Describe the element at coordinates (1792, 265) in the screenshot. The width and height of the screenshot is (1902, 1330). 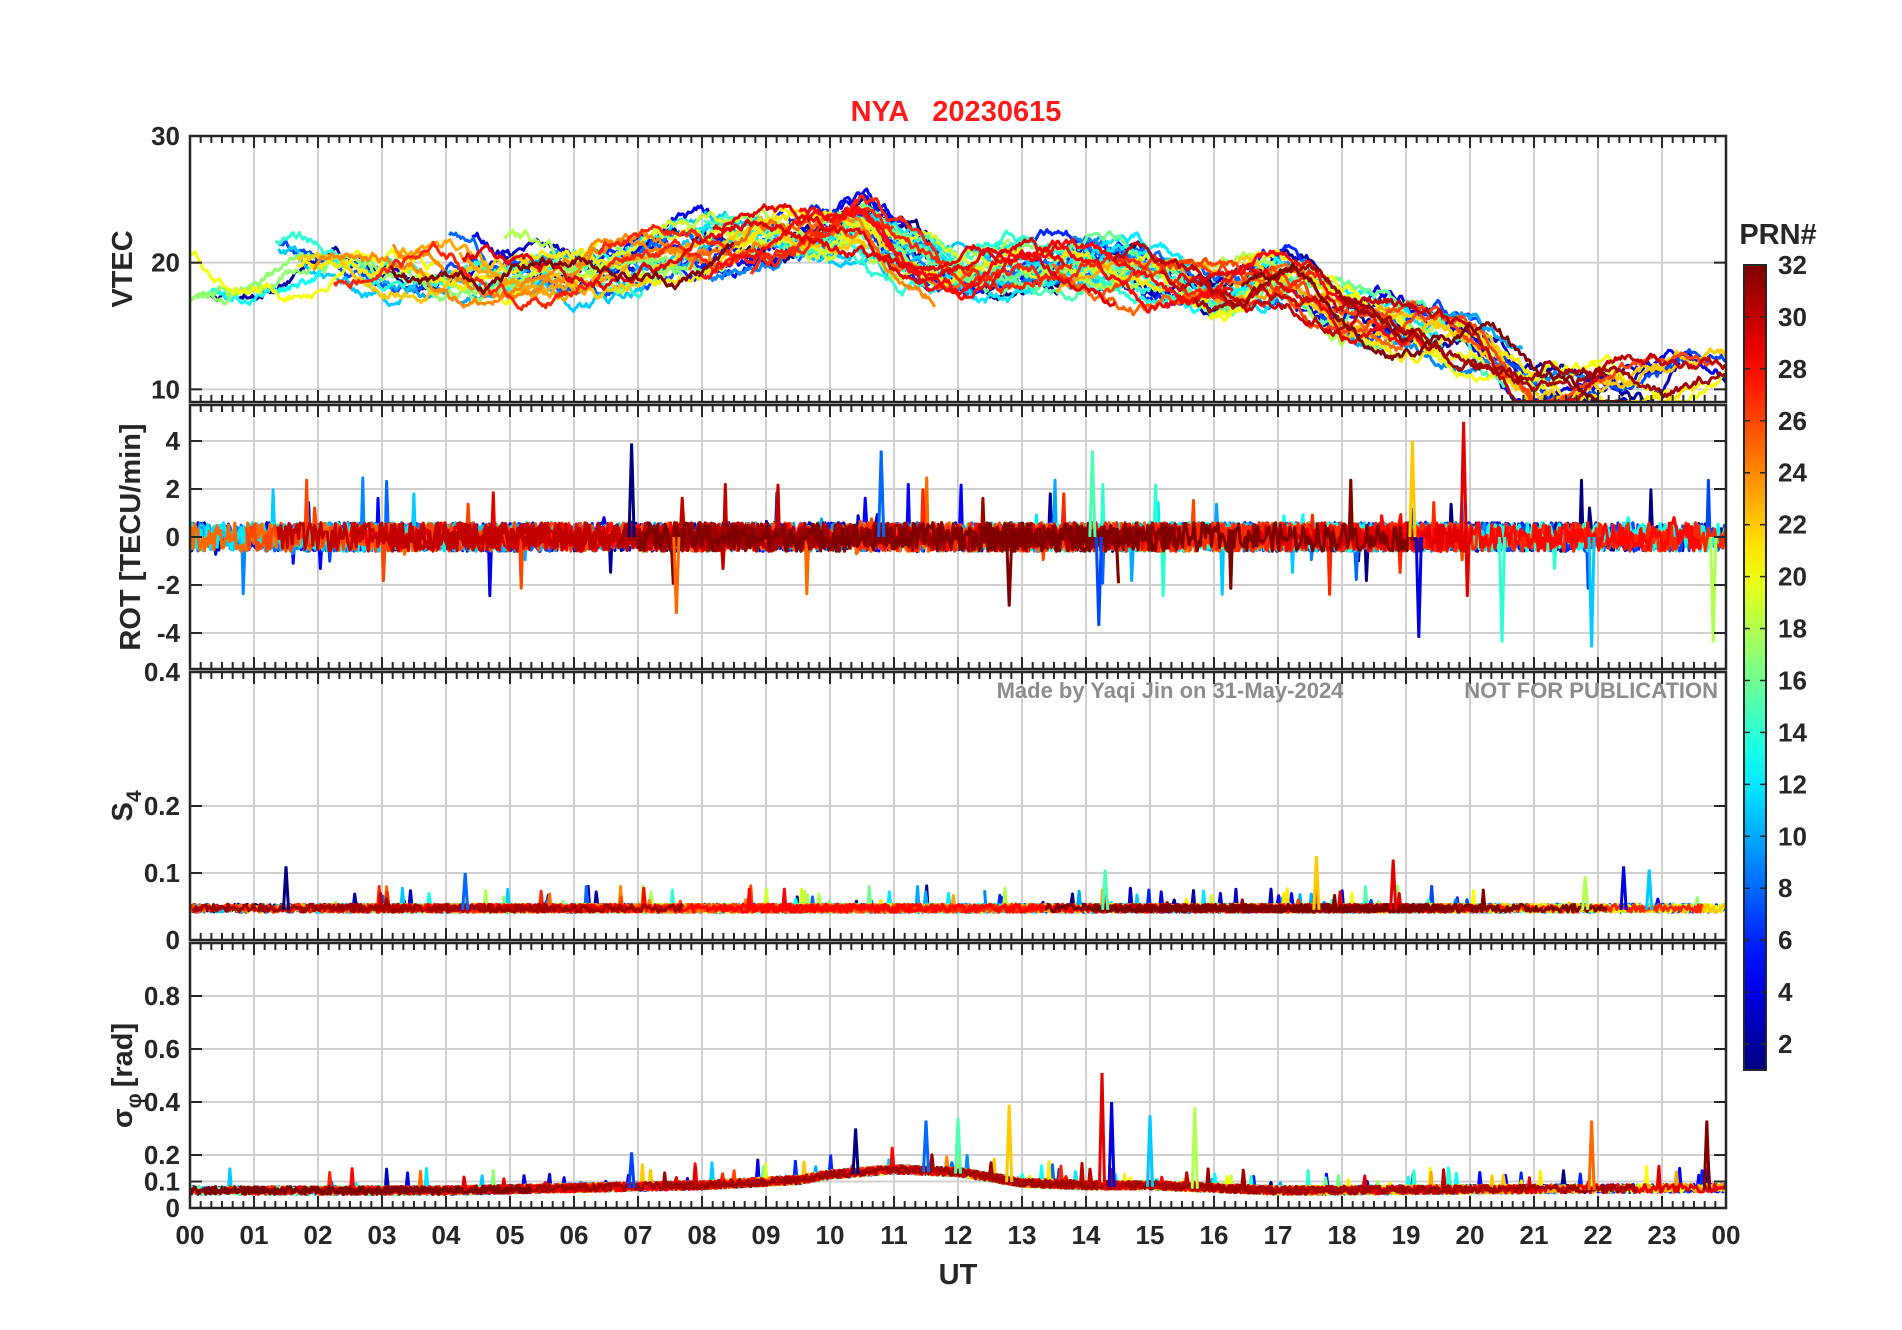
I see `colorbar-tick-label: 32` at that location.